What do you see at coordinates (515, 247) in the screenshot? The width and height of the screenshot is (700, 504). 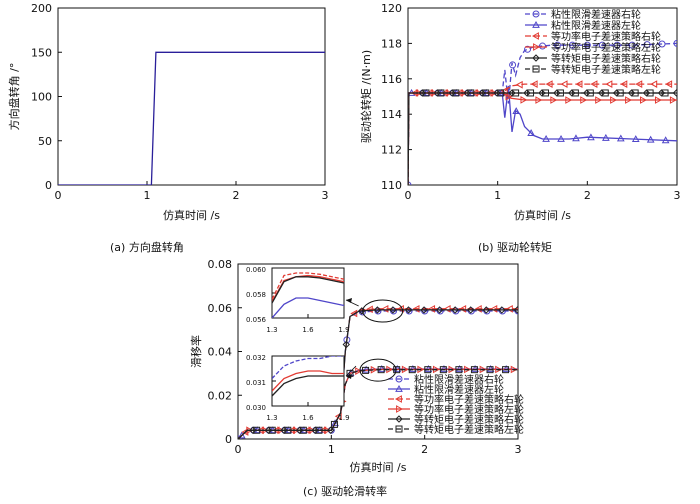 I see `caption-b: (b) 驱动轮转矩` at bounding box center [515, 247].